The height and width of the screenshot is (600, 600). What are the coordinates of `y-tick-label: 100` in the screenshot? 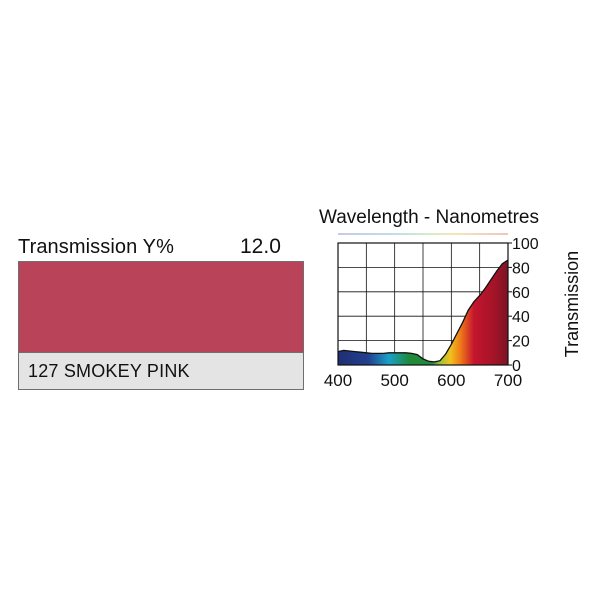 It's located at (525, 244).